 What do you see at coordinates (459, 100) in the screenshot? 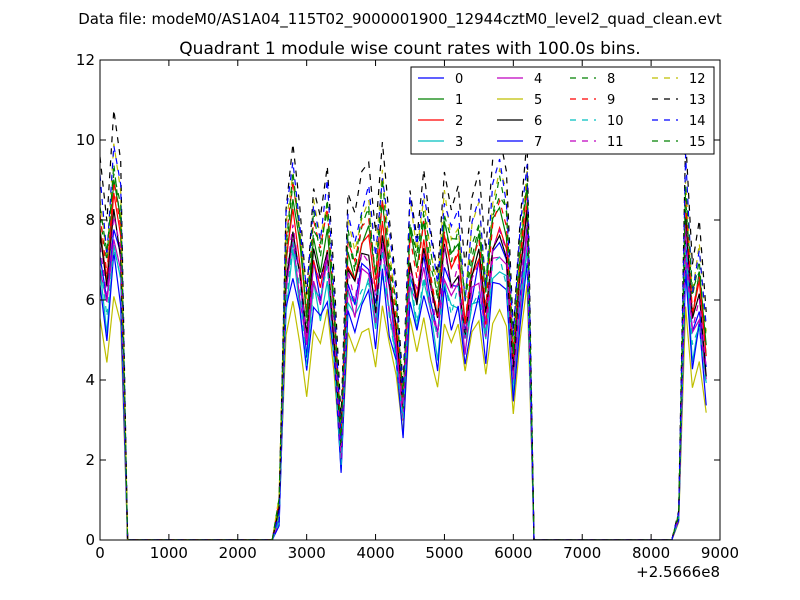
I see `legend-label-1: 1` at bounding box center [459, 100].